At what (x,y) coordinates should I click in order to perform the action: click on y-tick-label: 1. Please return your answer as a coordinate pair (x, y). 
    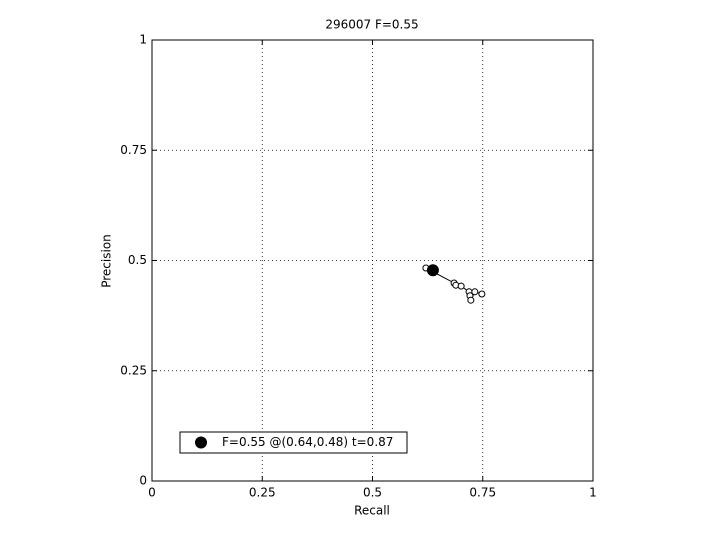
    Looking at the image, I should click on (143, 40).